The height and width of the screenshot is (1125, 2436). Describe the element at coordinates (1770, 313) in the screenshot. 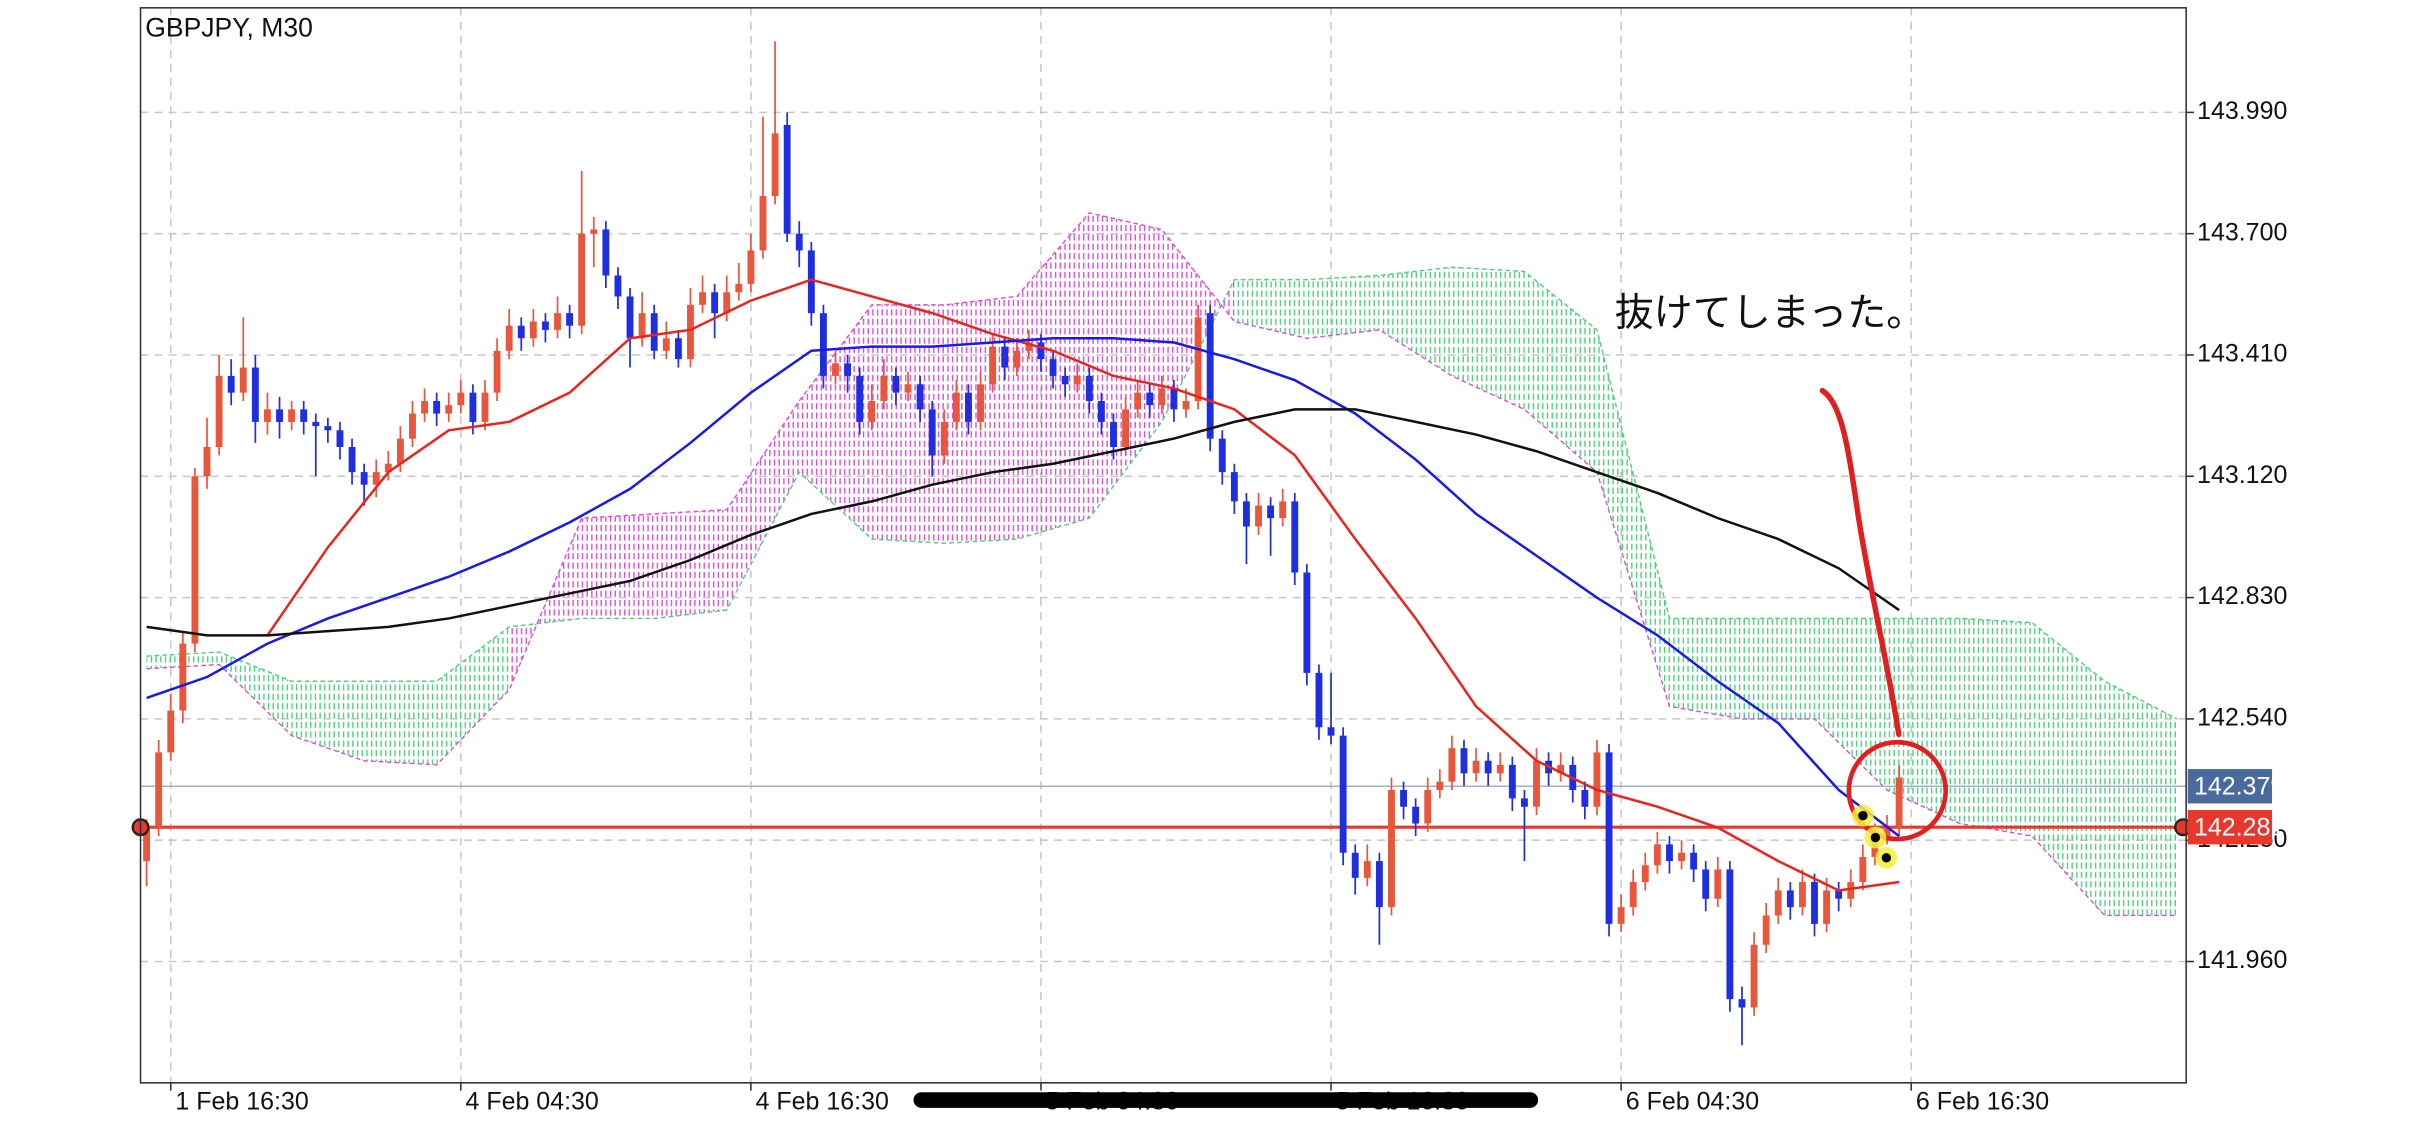

I see `annotation-text: 抜けてしまった。` at that location.